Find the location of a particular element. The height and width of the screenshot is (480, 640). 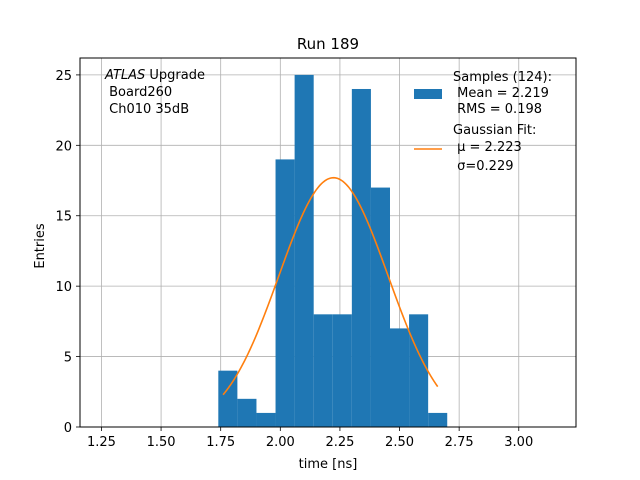

annotation-line-2: Board260 is located at coordinates (138, 92).